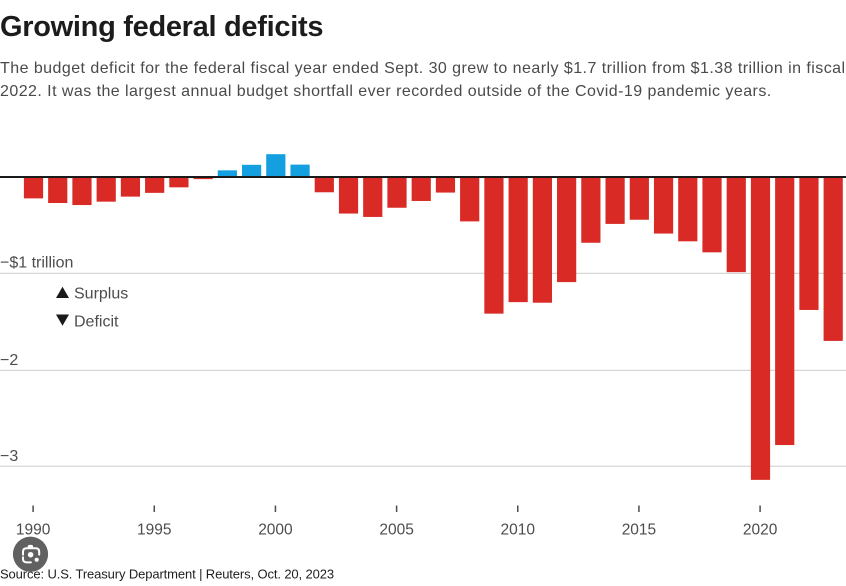 This screenshot has height=586, width=846. Describe the element at coordinates (760, 530) in the screenshot. I see `svg-text: 2020` at that location.